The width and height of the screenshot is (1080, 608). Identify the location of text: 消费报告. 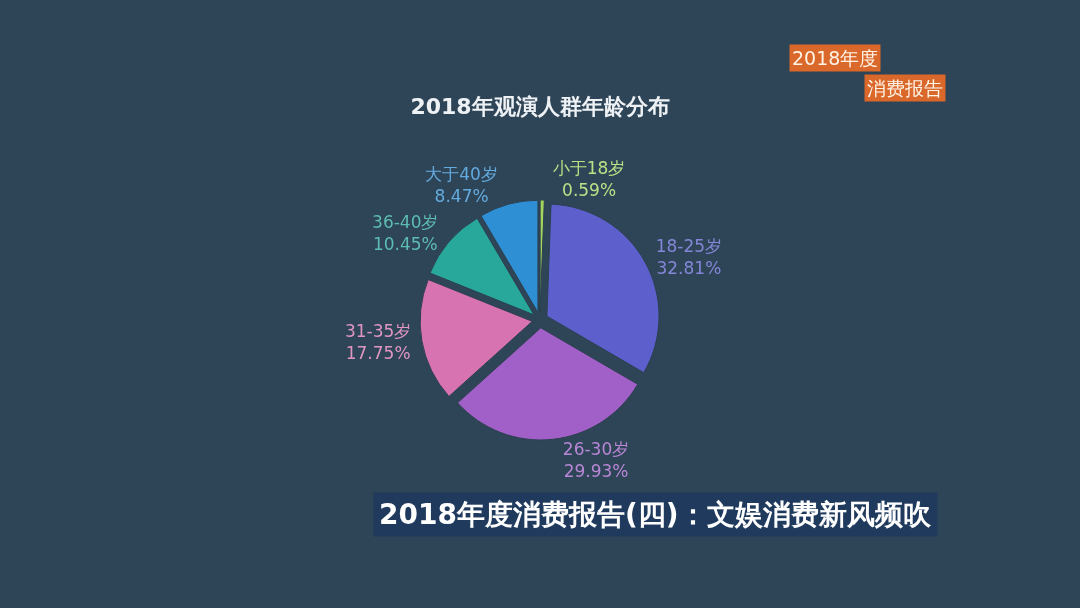
(905, 88).